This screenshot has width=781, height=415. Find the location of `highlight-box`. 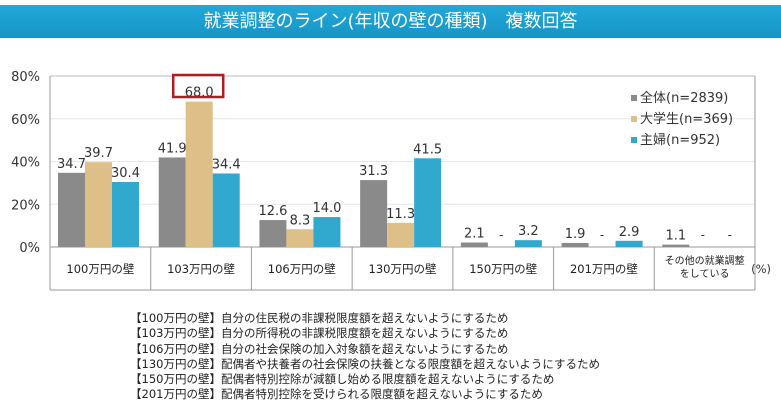

highlight-box is located at coordinates (198, 86).